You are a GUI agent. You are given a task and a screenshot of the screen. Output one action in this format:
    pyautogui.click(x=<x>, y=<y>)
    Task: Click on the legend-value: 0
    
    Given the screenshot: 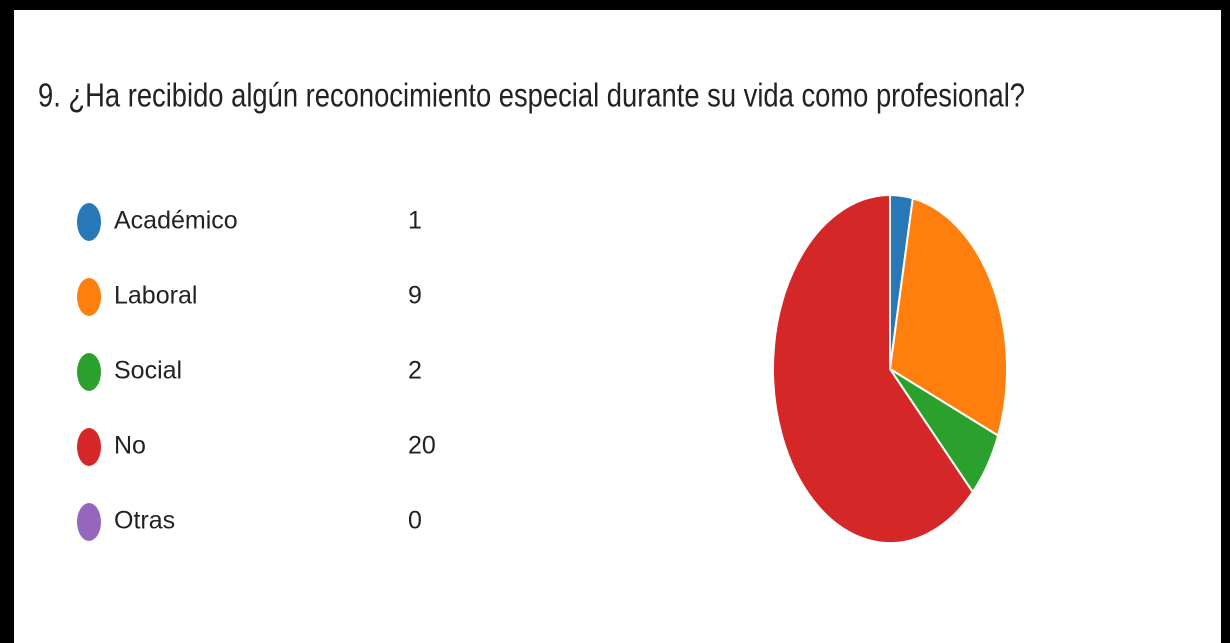 What is the action you would take?
    pyautogui.click(x=415, y=521)
    